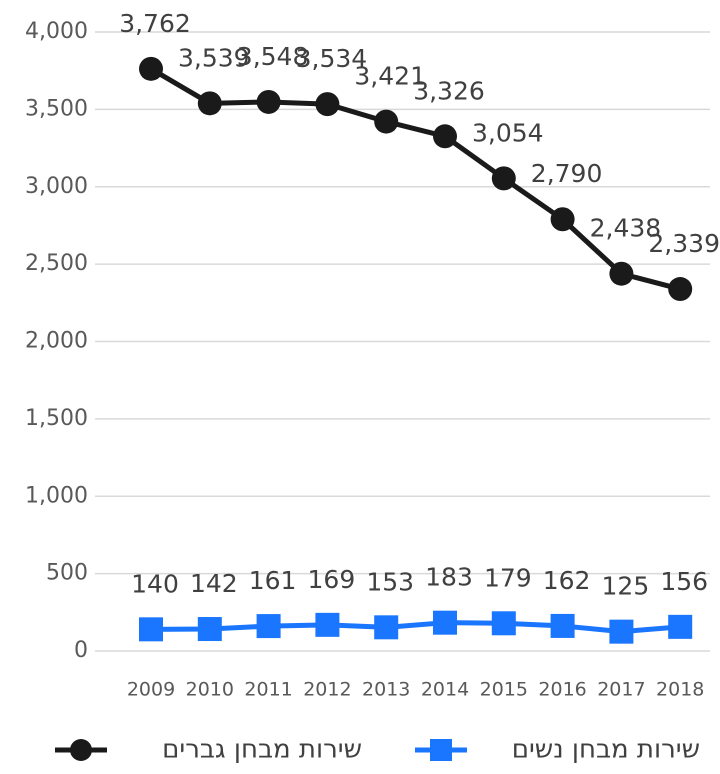 The image size is (720, 774). Describe the element at coordinates (606, 750) in the screenshot. I see `legend-label: שירות מבחן נשים` at that location.